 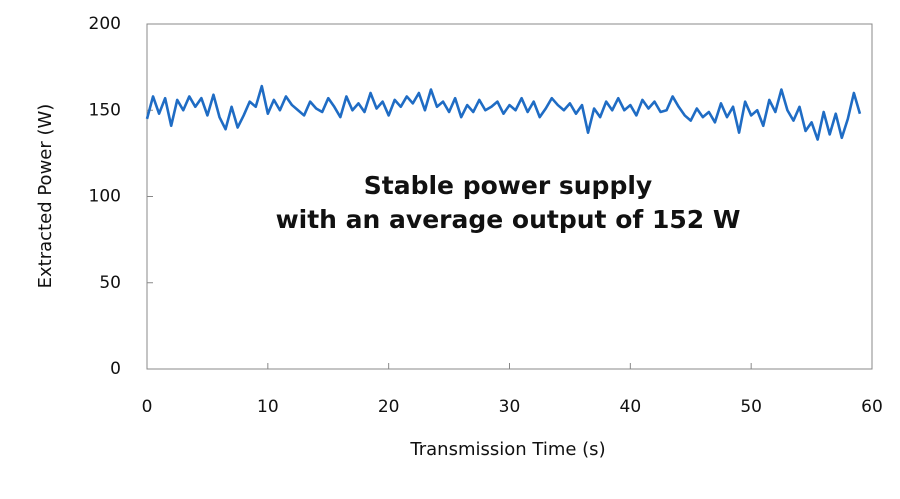 I want to click on y-tick-label: 50, so click(x=110, y=283).